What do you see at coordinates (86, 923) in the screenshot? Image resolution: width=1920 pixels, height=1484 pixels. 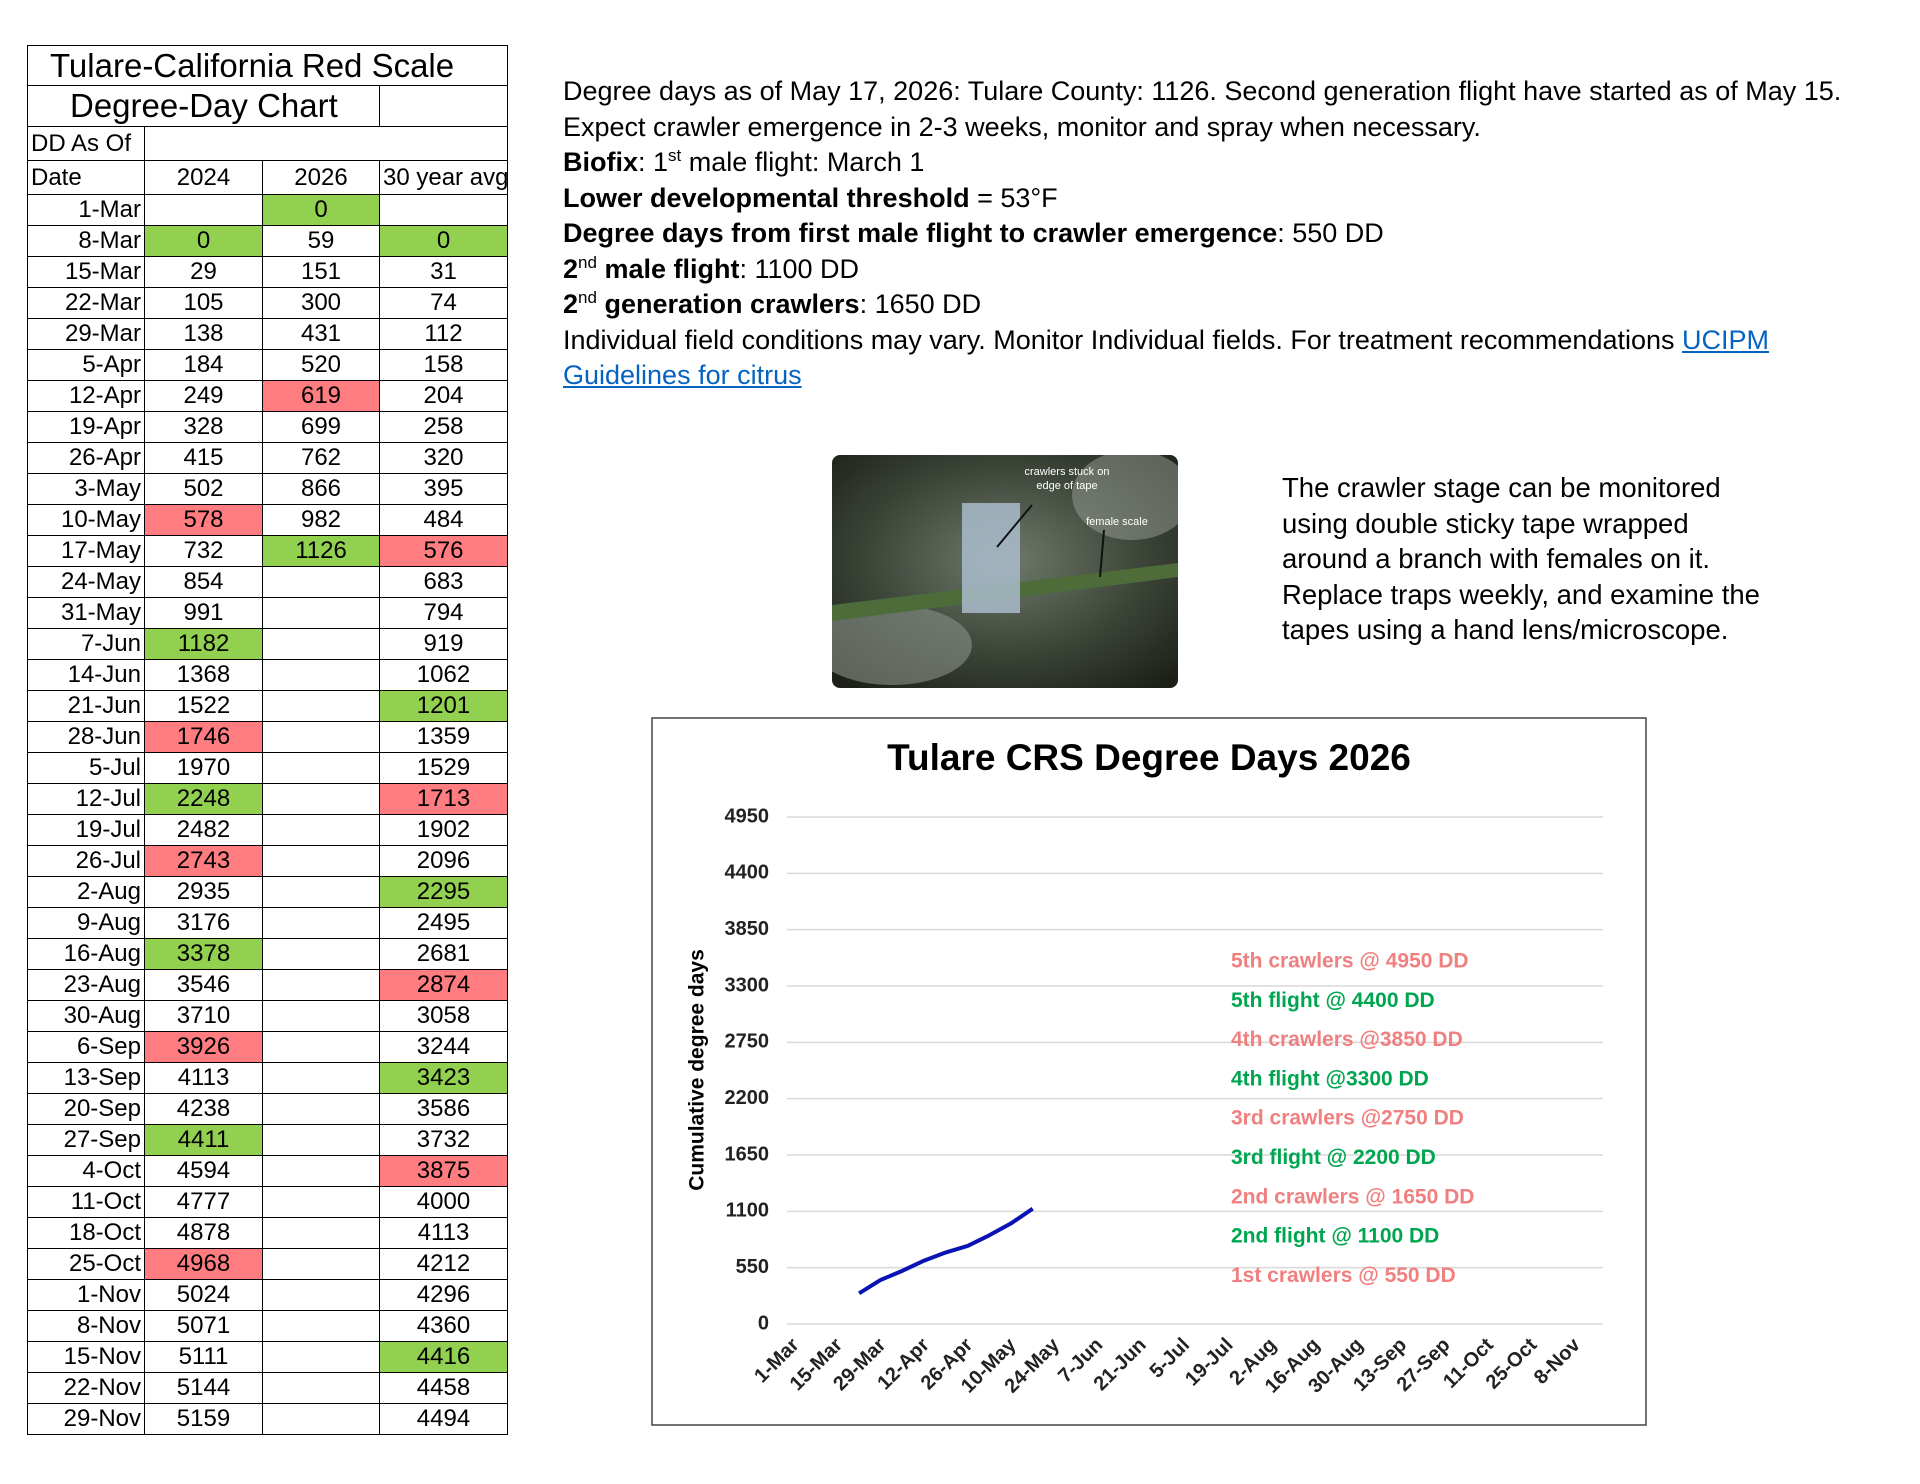 I see `date: 9-Aug` at bounding box center [86, 923].